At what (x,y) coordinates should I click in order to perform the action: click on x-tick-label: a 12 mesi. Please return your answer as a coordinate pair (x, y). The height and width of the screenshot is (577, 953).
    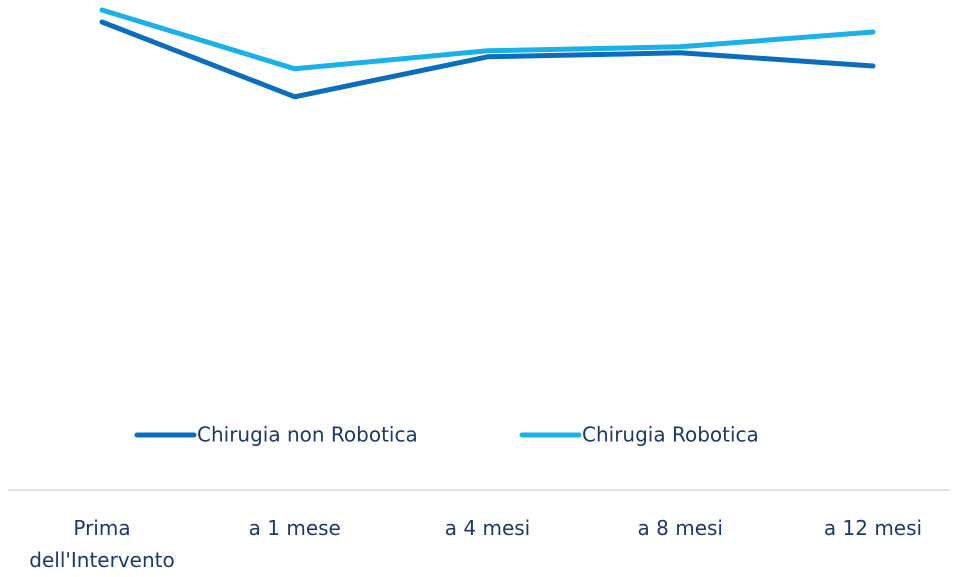
    Looking at the image, I should click on (873, 528).